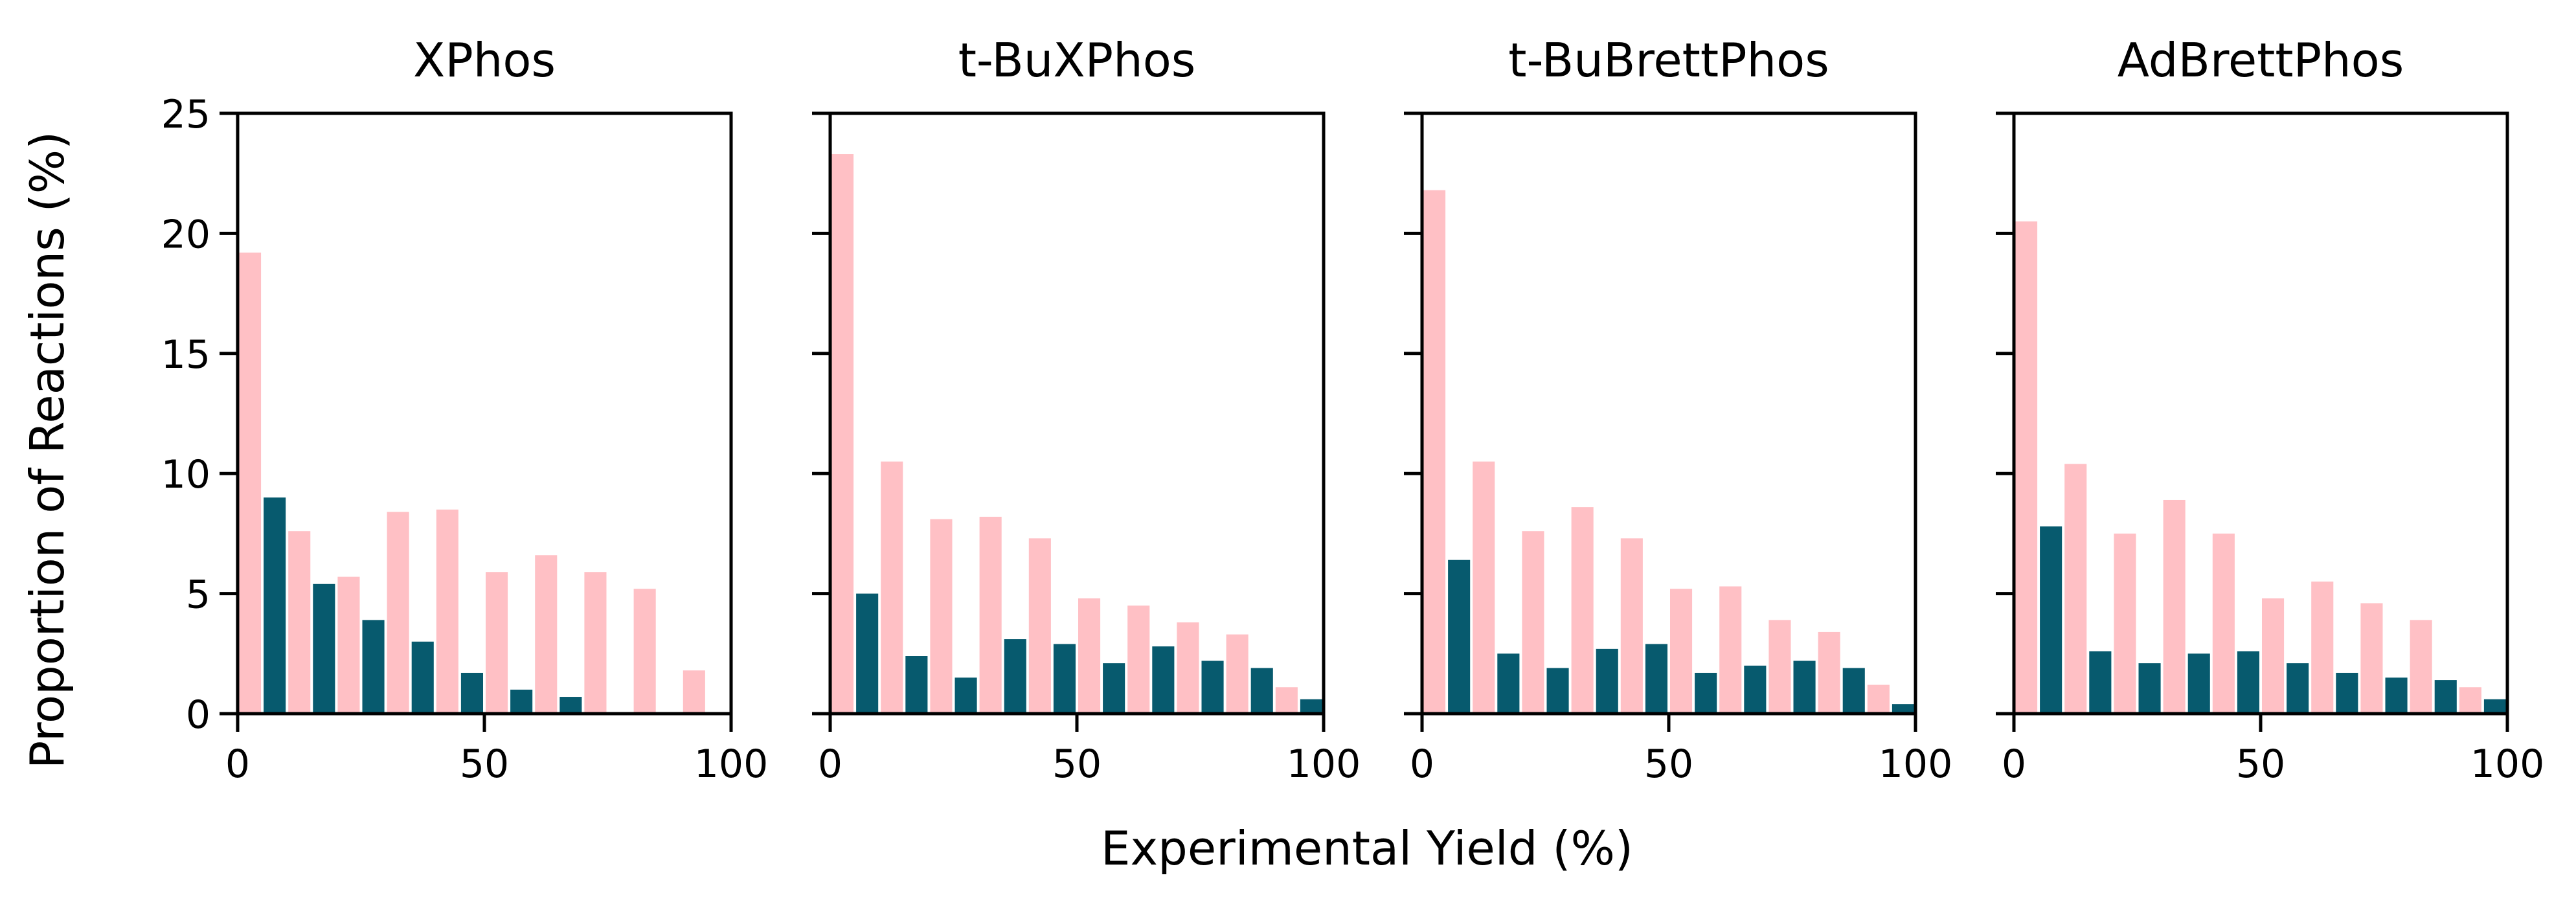  Describe the element at coordinates (198, 715) in the screenshot. I see `y-tick-label: 0` at that location.